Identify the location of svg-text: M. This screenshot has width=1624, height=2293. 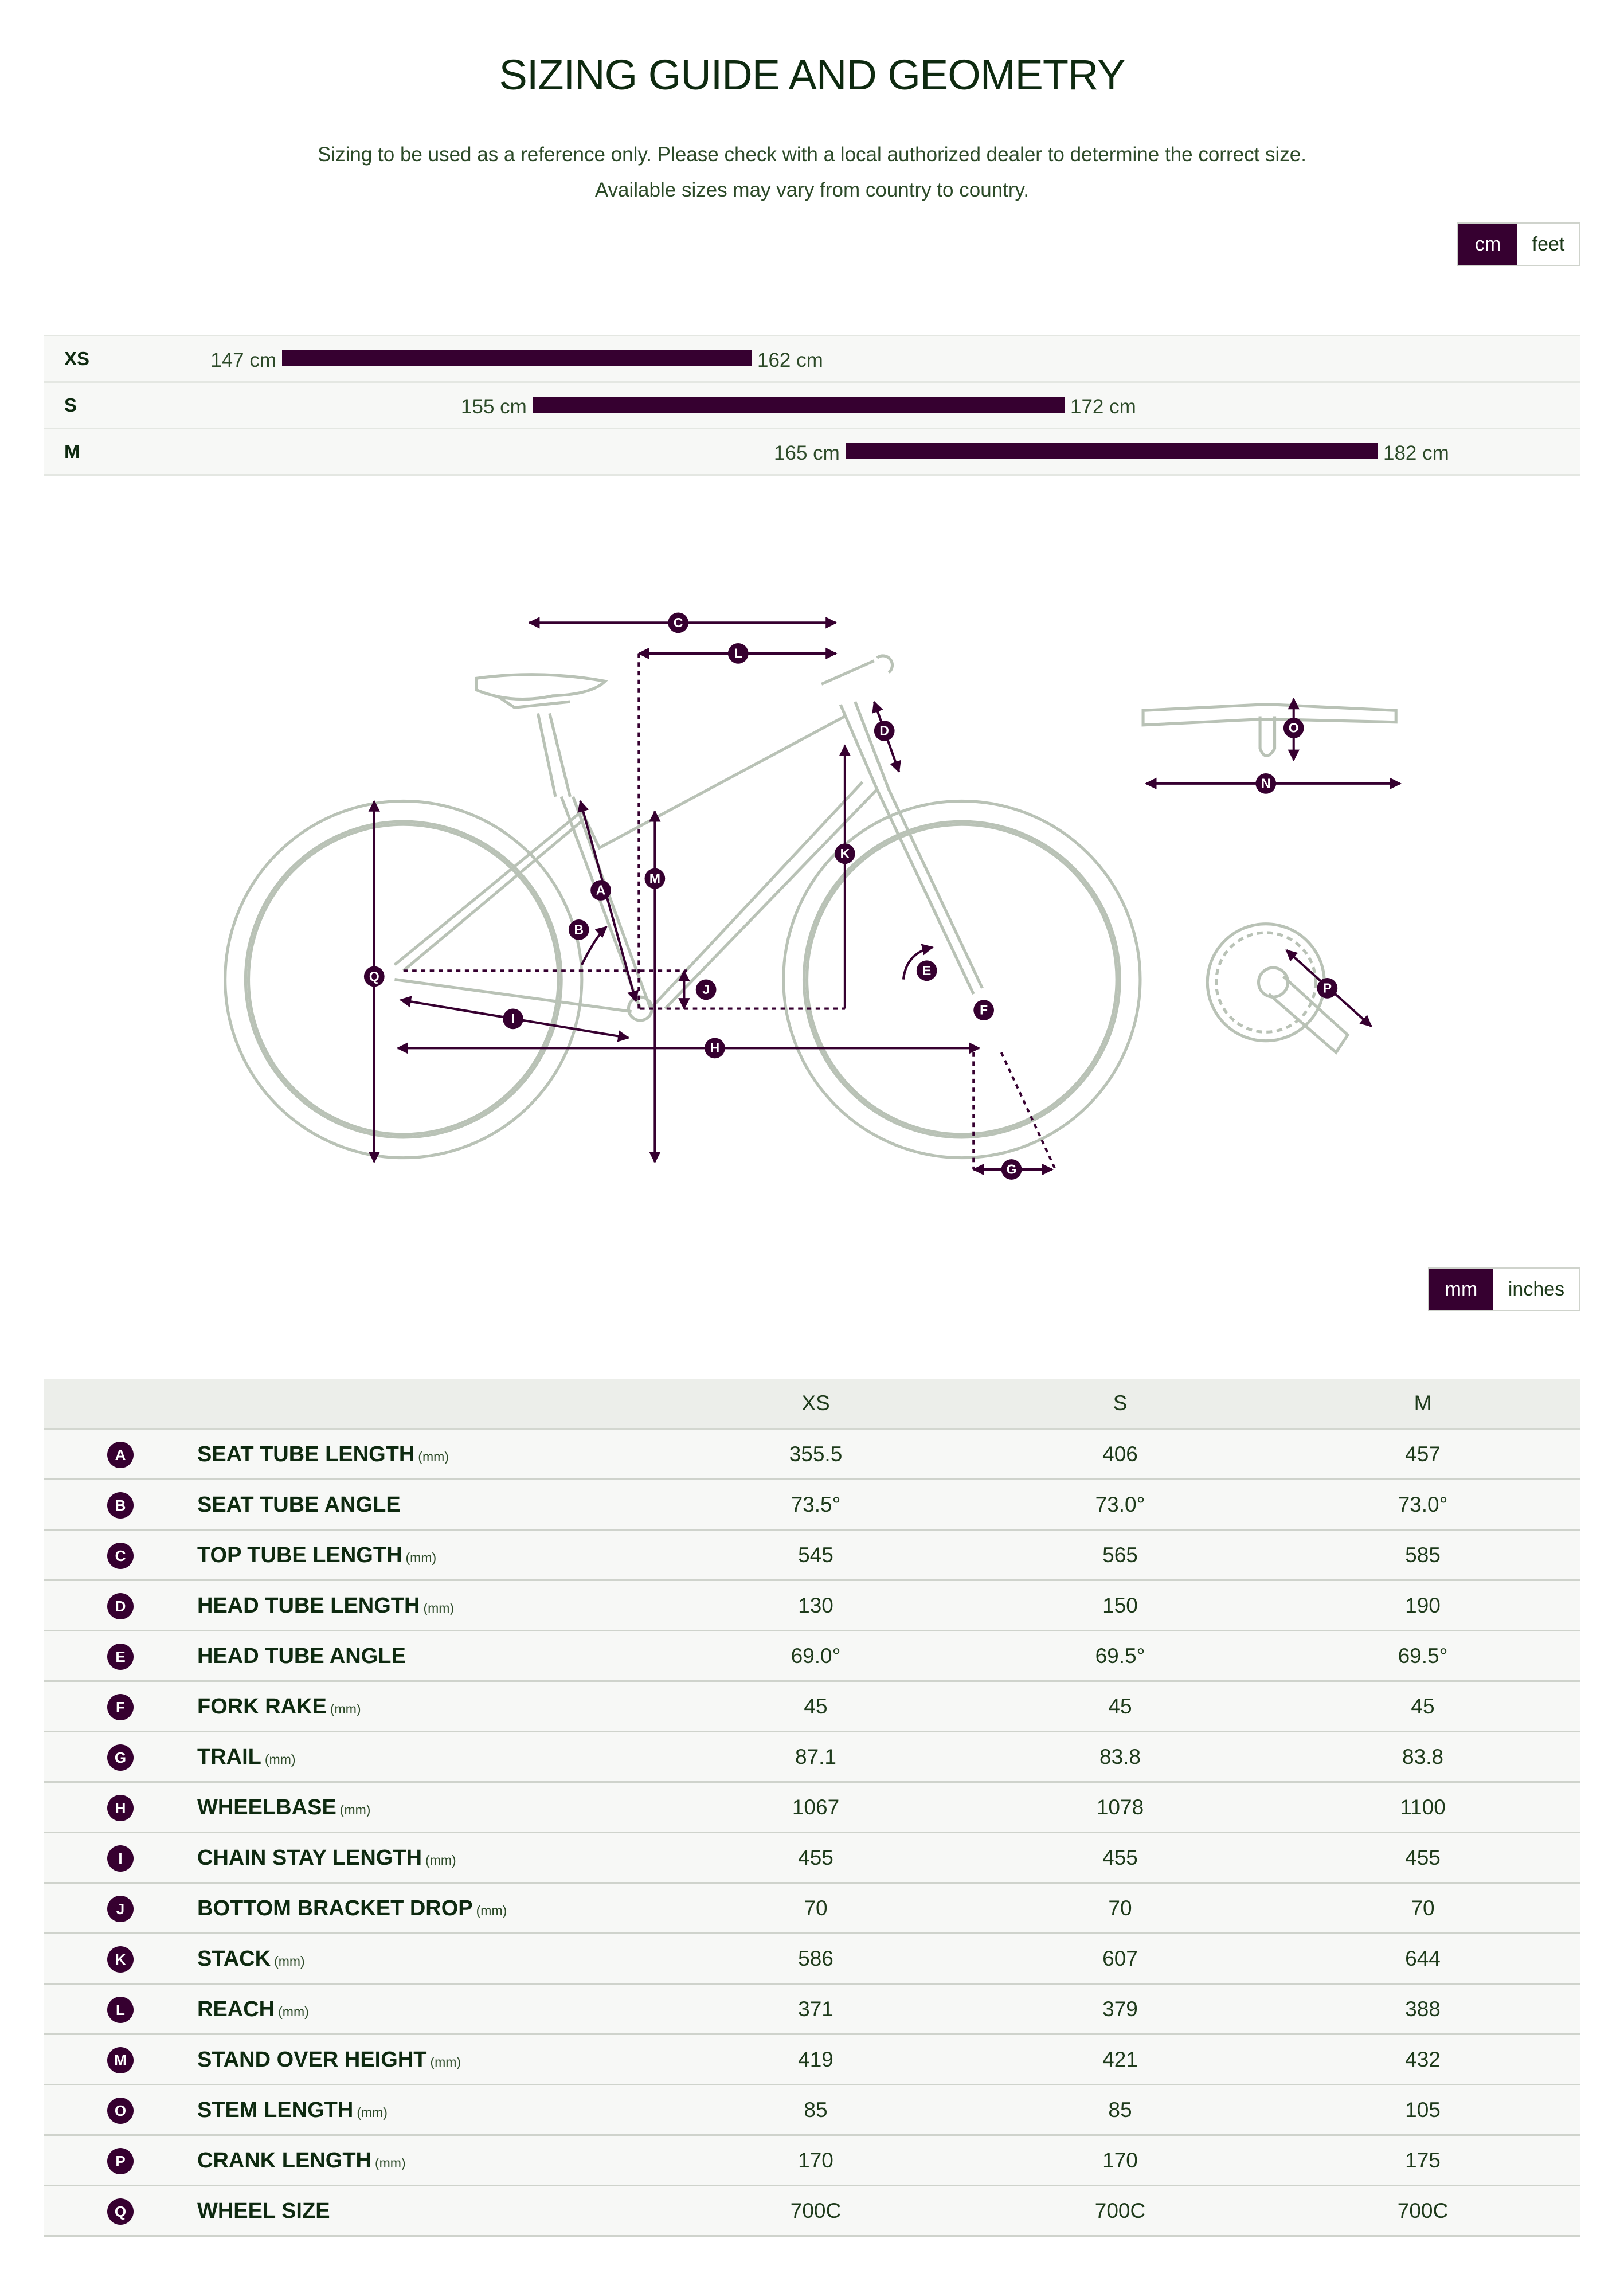
(654, 879).